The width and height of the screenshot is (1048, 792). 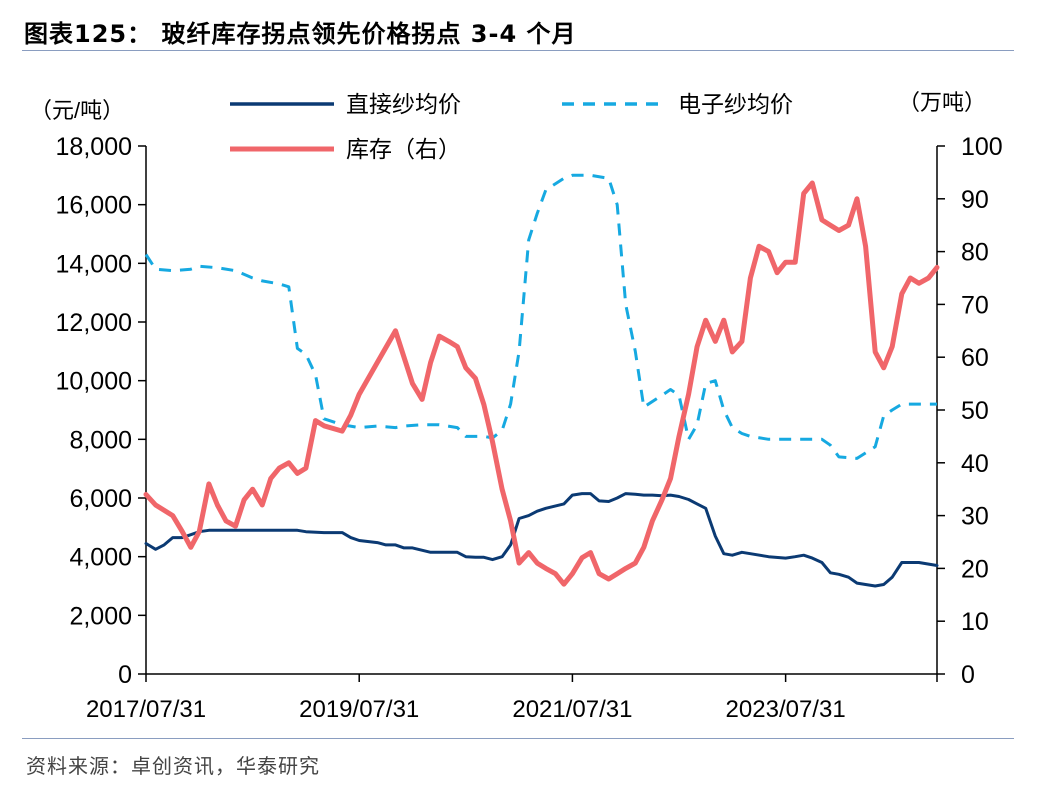 What do you see at coordinates (968, 675) in the screenshot?
I see `right-tick-label: 0` at bounding box center [968, 675].